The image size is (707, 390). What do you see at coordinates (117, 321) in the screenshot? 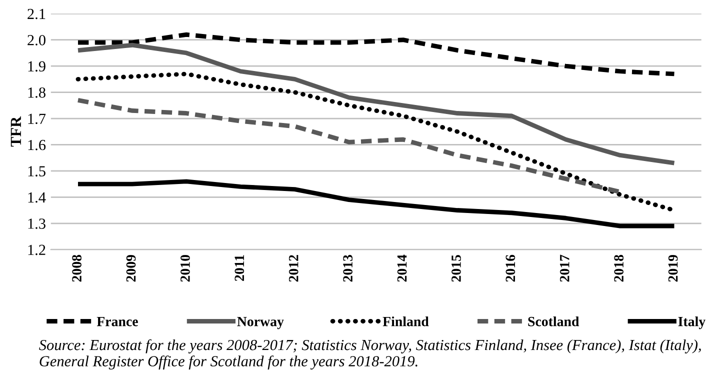
I see `legend-label: France` at bounding box center [117, 321].